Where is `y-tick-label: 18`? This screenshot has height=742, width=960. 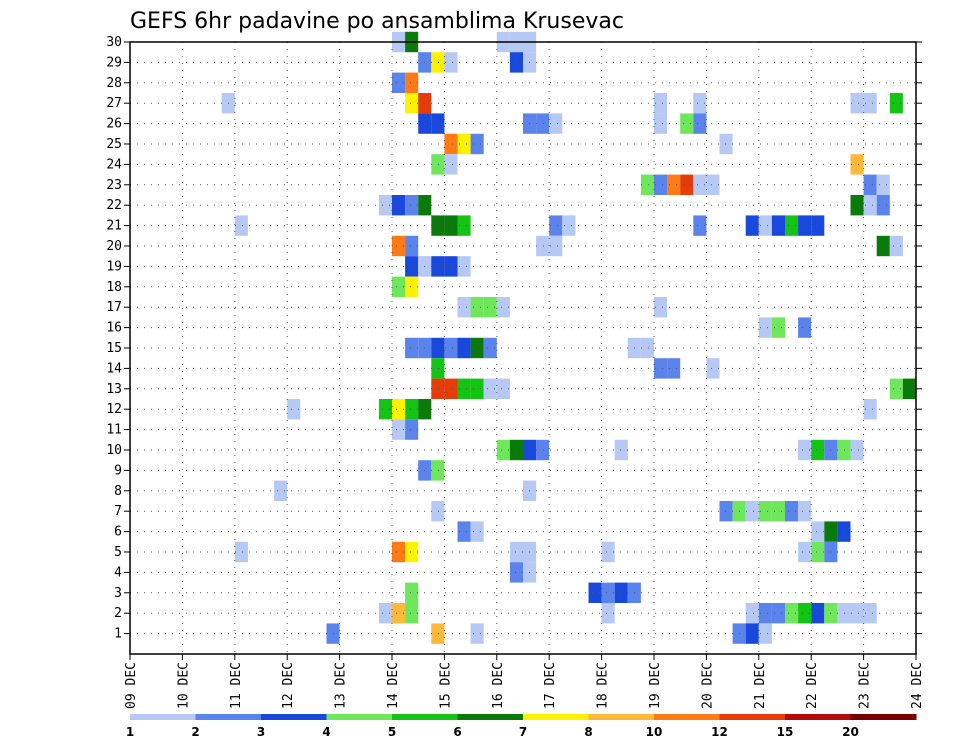 y-tick-label: 18 is located at coordinates (114, 287).